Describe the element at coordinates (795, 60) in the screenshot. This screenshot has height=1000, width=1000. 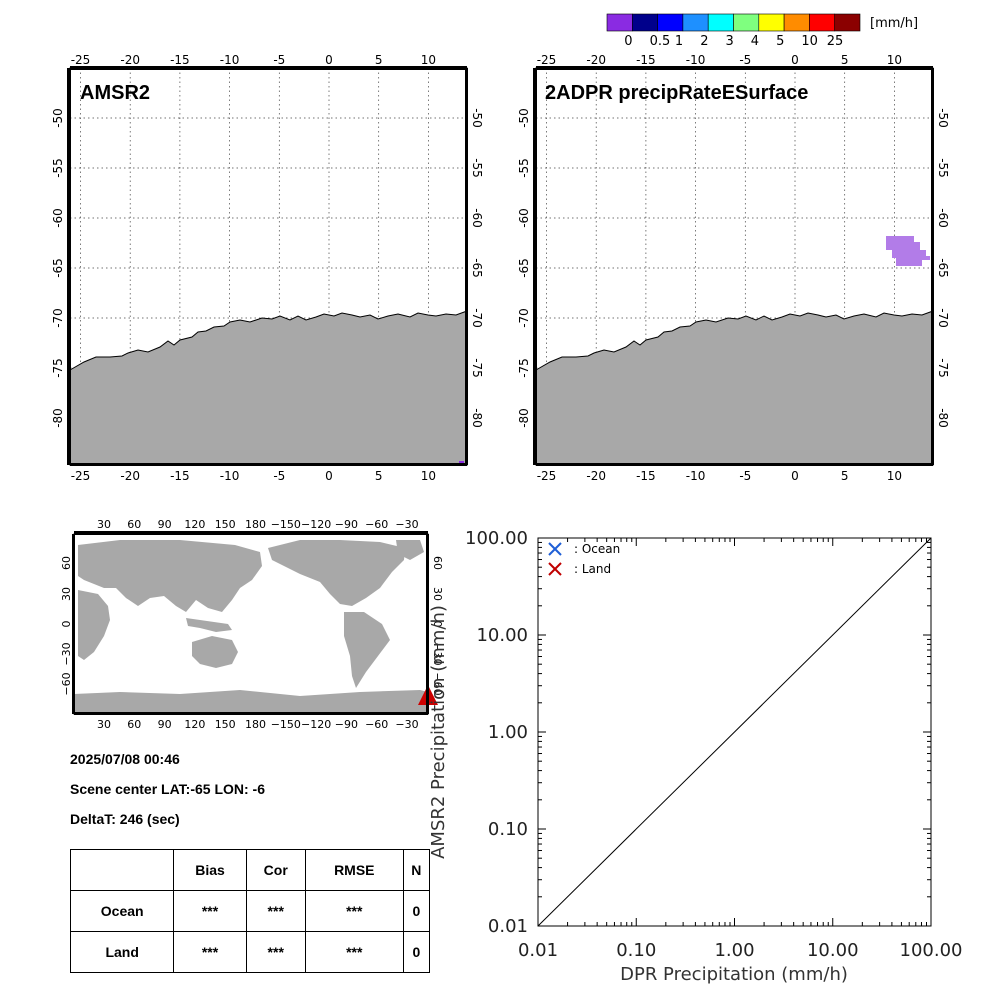
I see `lon-tick-label-top: 0` at that location.